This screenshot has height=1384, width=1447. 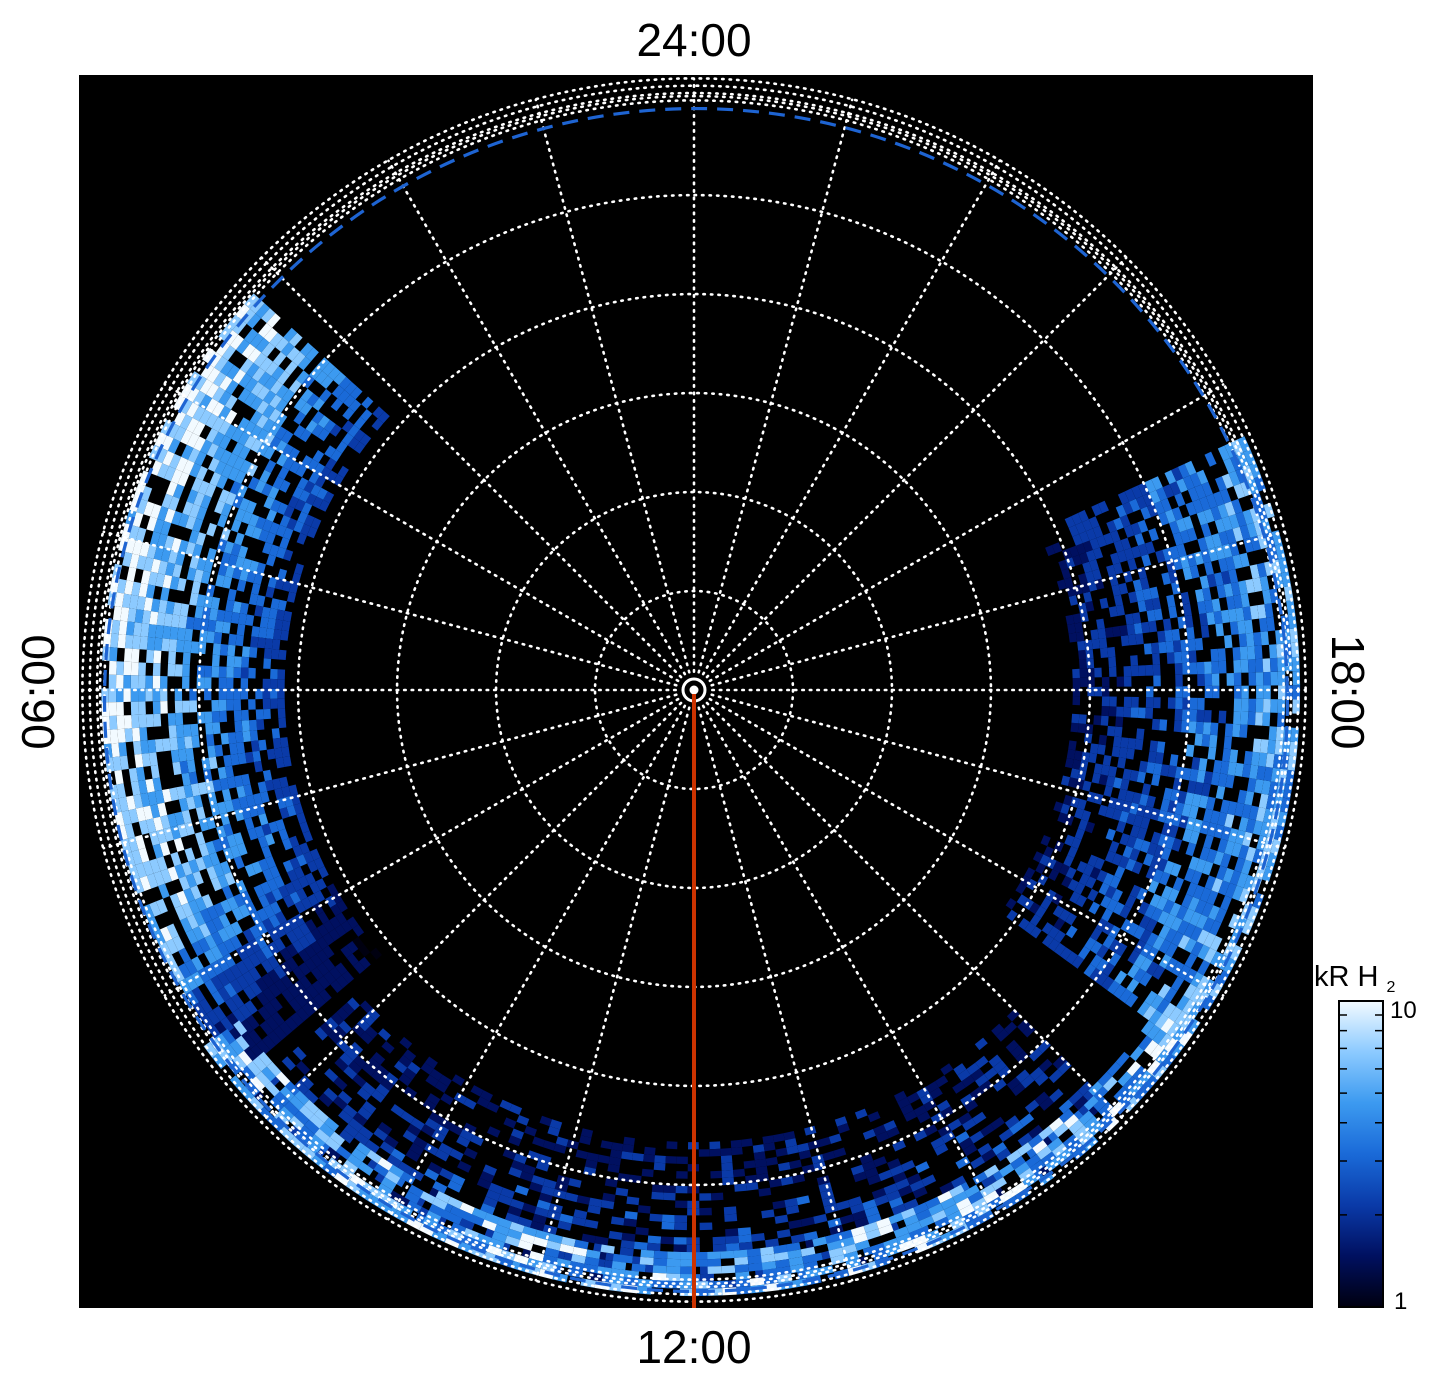 What do you see at coordinates (1361, 1154) in the screenshot?
I see `colorbar-gradient` at bounding box center [1361, 1154].